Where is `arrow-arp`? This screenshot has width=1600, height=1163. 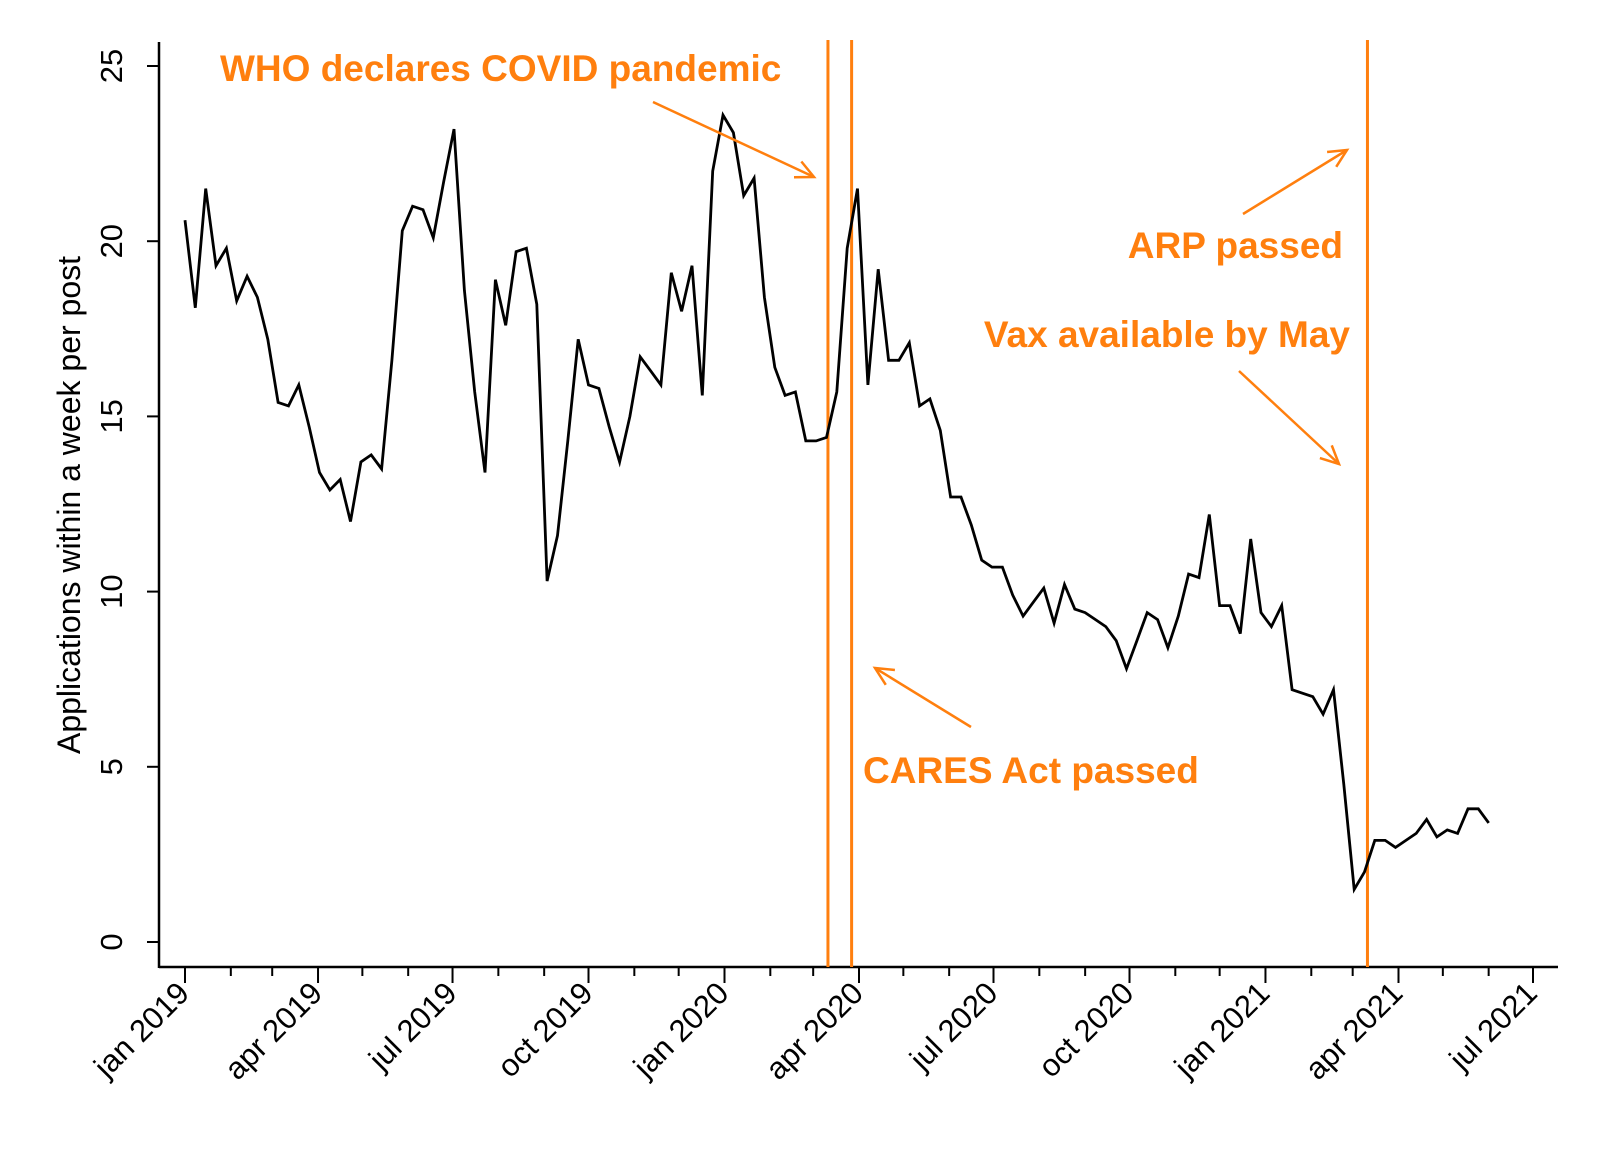 arrow-arp is located at coordinates (1296, 182).